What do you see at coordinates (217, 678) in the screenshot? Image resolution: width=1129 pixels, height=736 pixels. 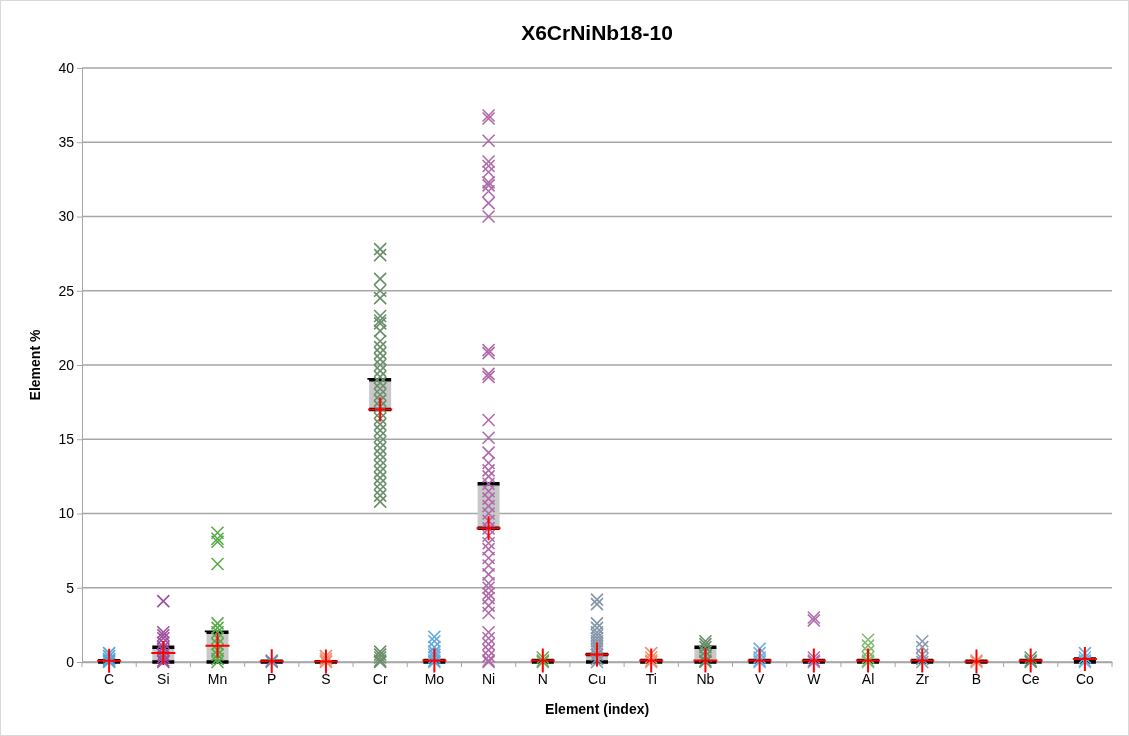 I see `x-tick-label: Mn` at bounding box center [217, 678].